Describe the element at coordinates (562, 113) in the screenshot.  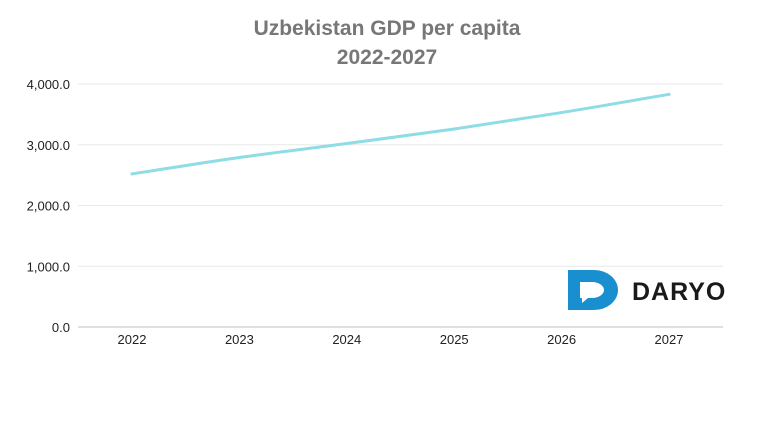
I see `data-point-2026` at that location.